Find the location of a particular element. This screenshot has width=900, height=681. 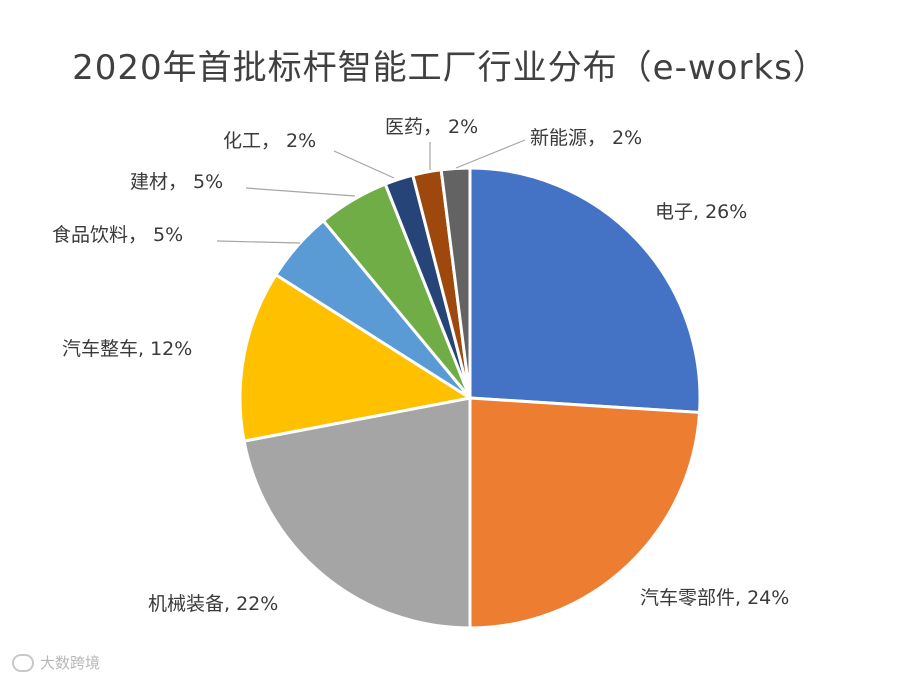

chart-title: 2020年首批标杆智能工厂行业分布（e-works） is located at coordinates (450, 68).